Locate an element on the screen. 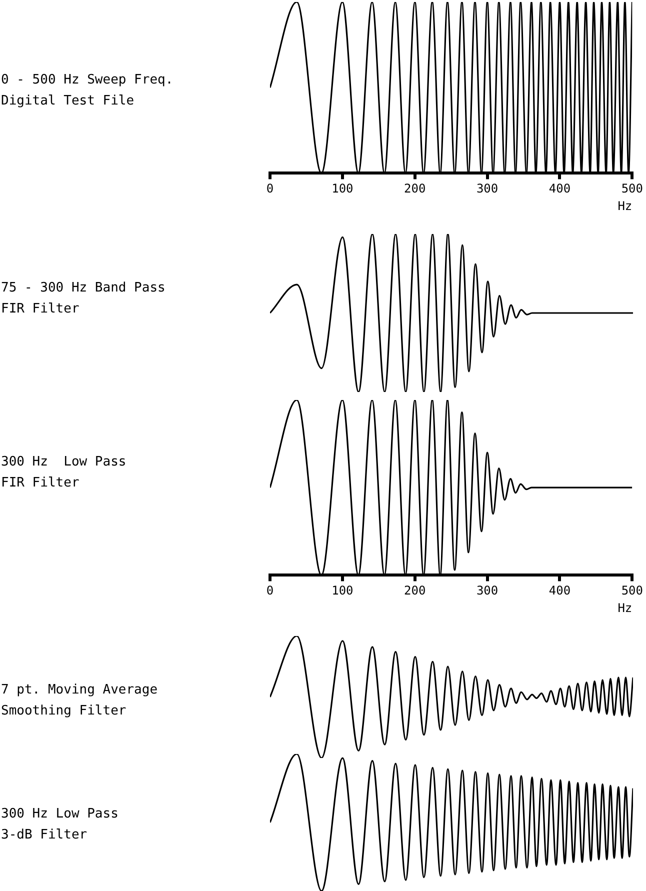  text: 300 Hz Low Pass FIR Filter is located at coordinates (63, 472).